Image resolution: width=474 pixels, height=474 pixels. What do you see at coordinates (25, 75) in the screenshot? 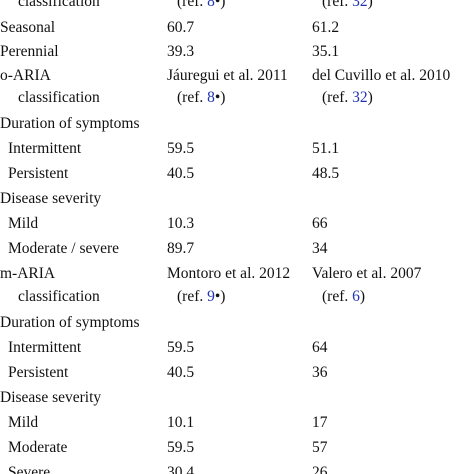
I see `row-label: o-ARIA` at bounding box center [25, 75].